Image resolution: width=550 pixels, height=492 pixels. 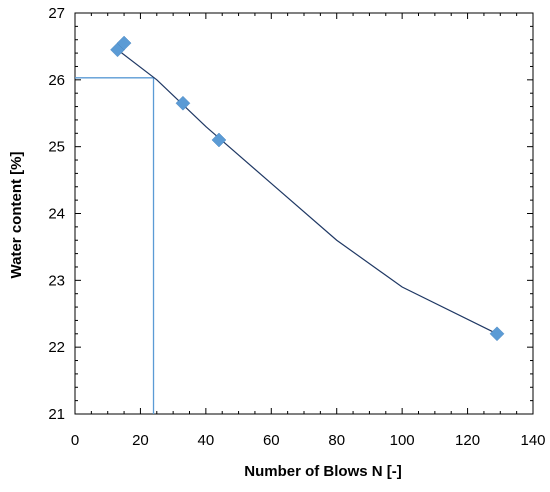 I want to click on x-tick-label: 120, so click(x=467, y=440).